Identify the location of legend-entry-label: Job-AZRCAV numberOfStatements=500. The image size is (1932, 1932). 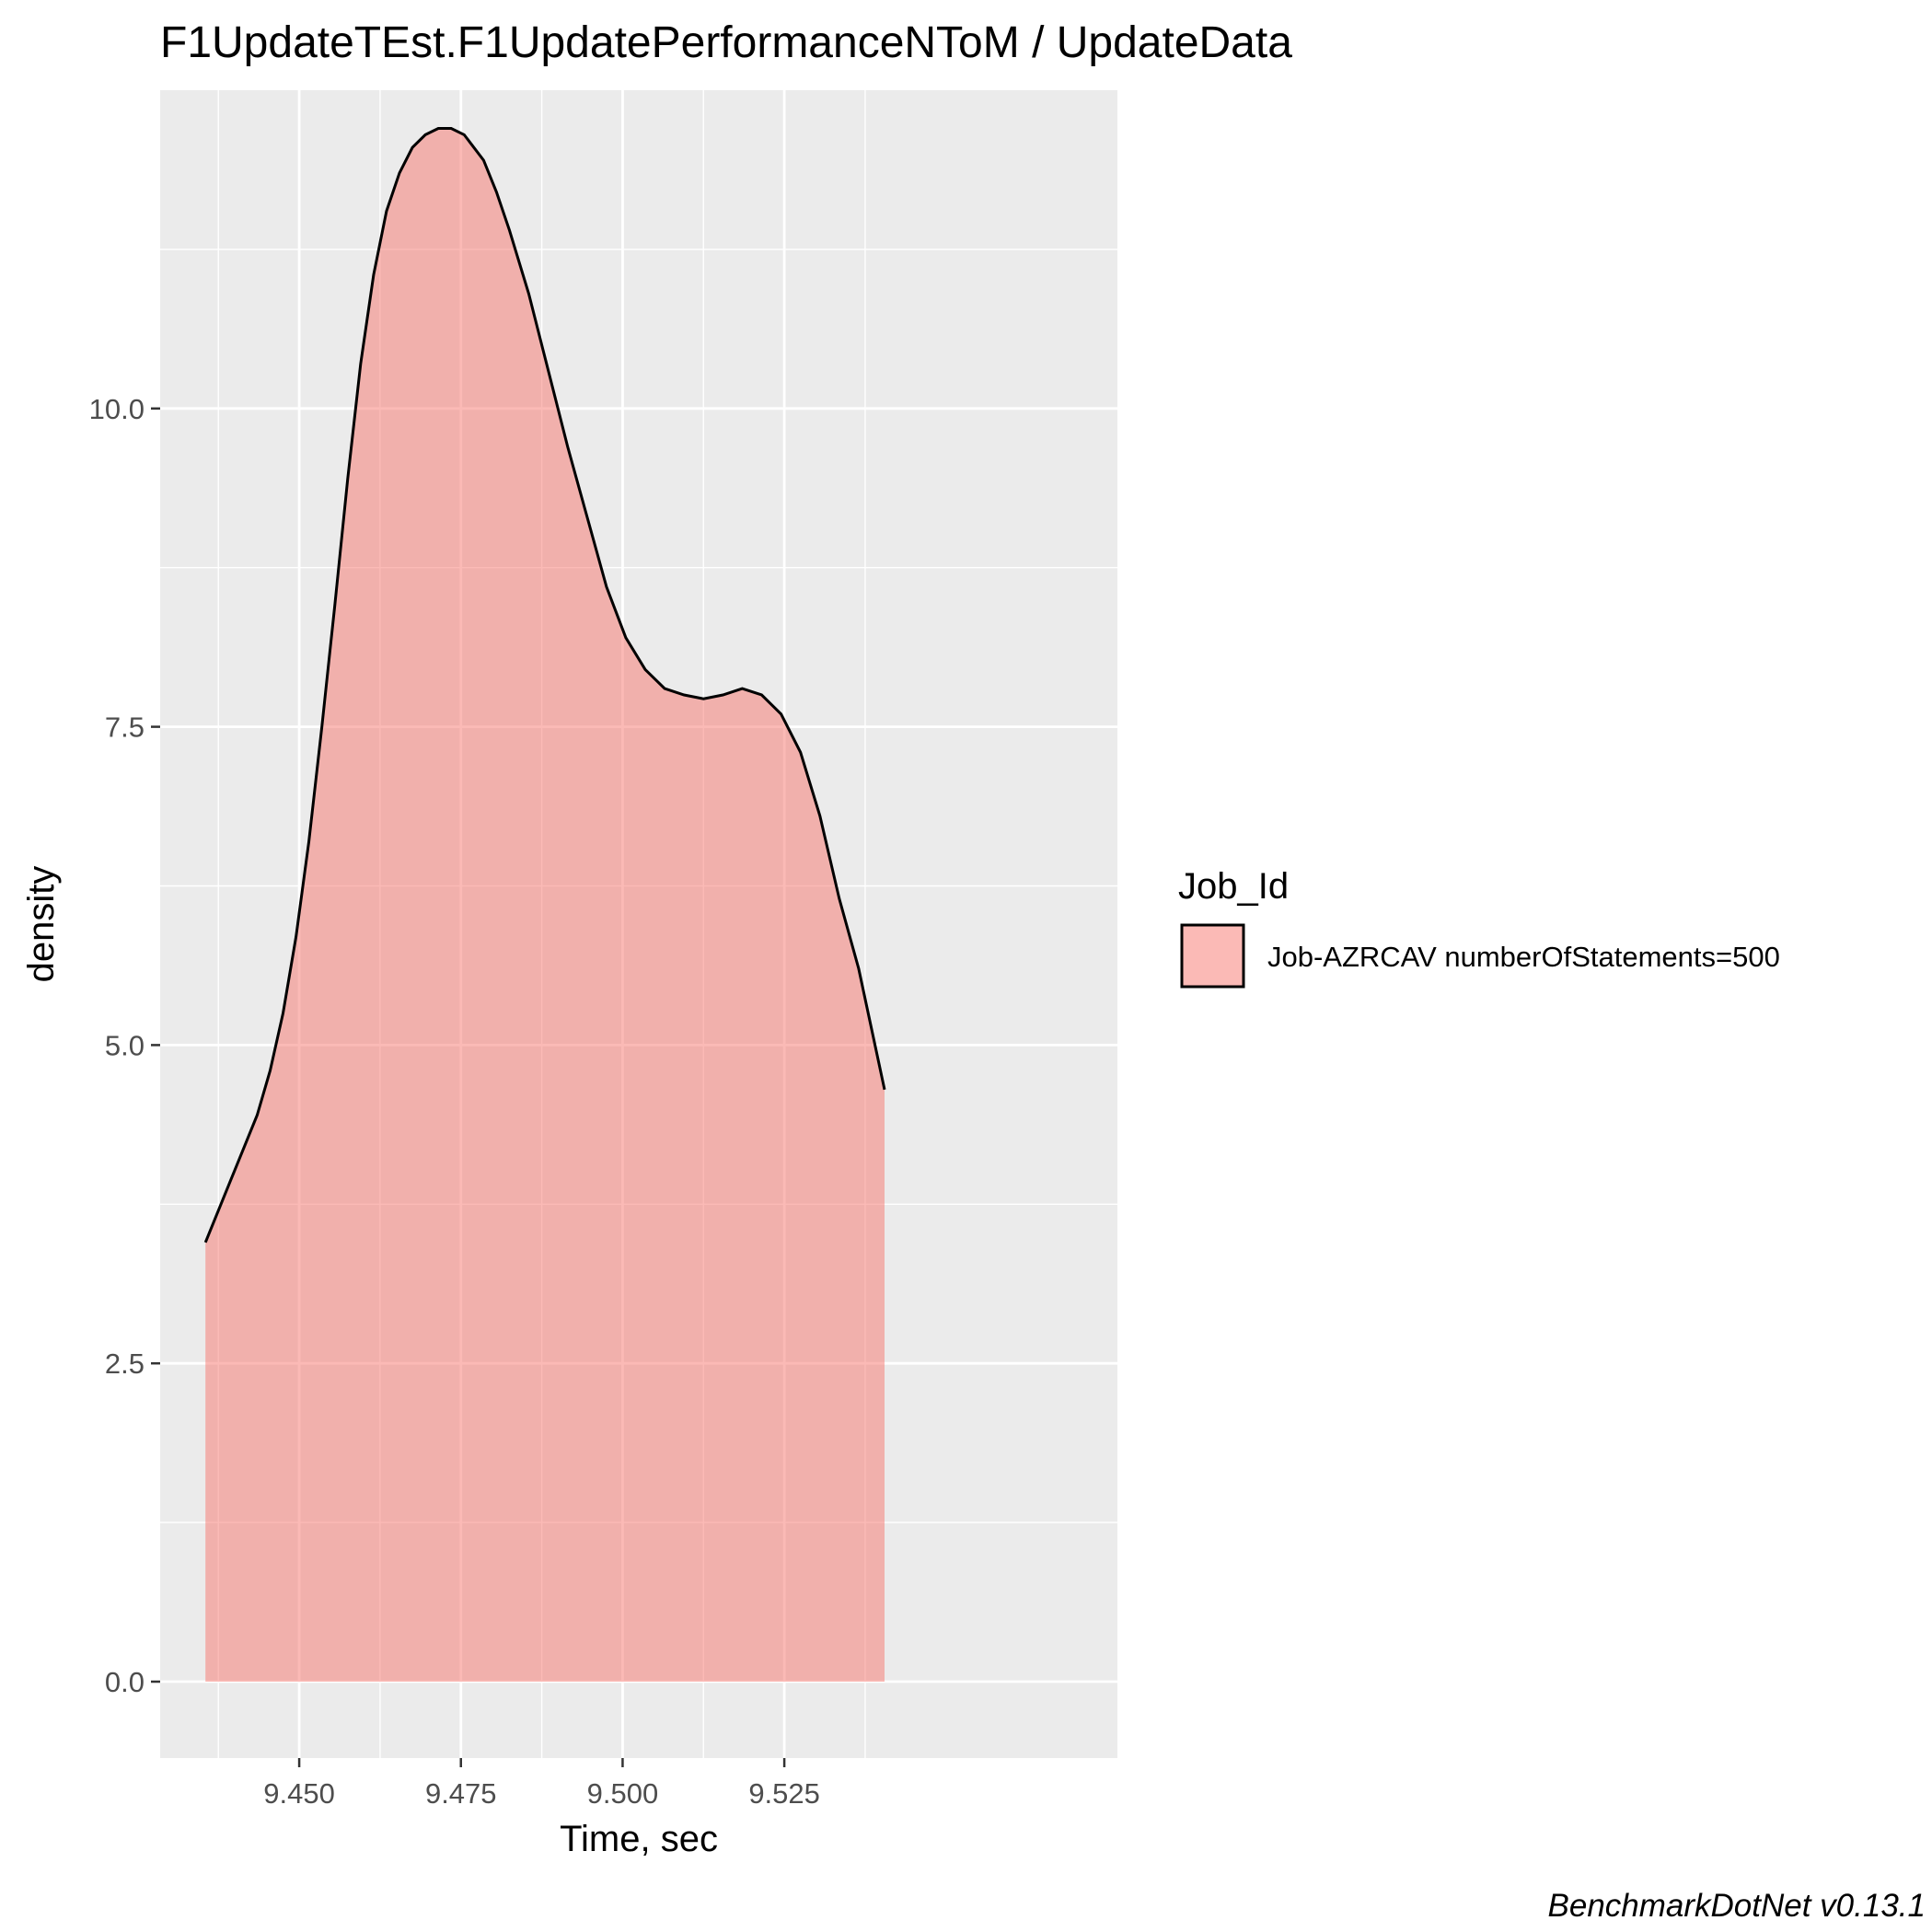
(1523, 957).